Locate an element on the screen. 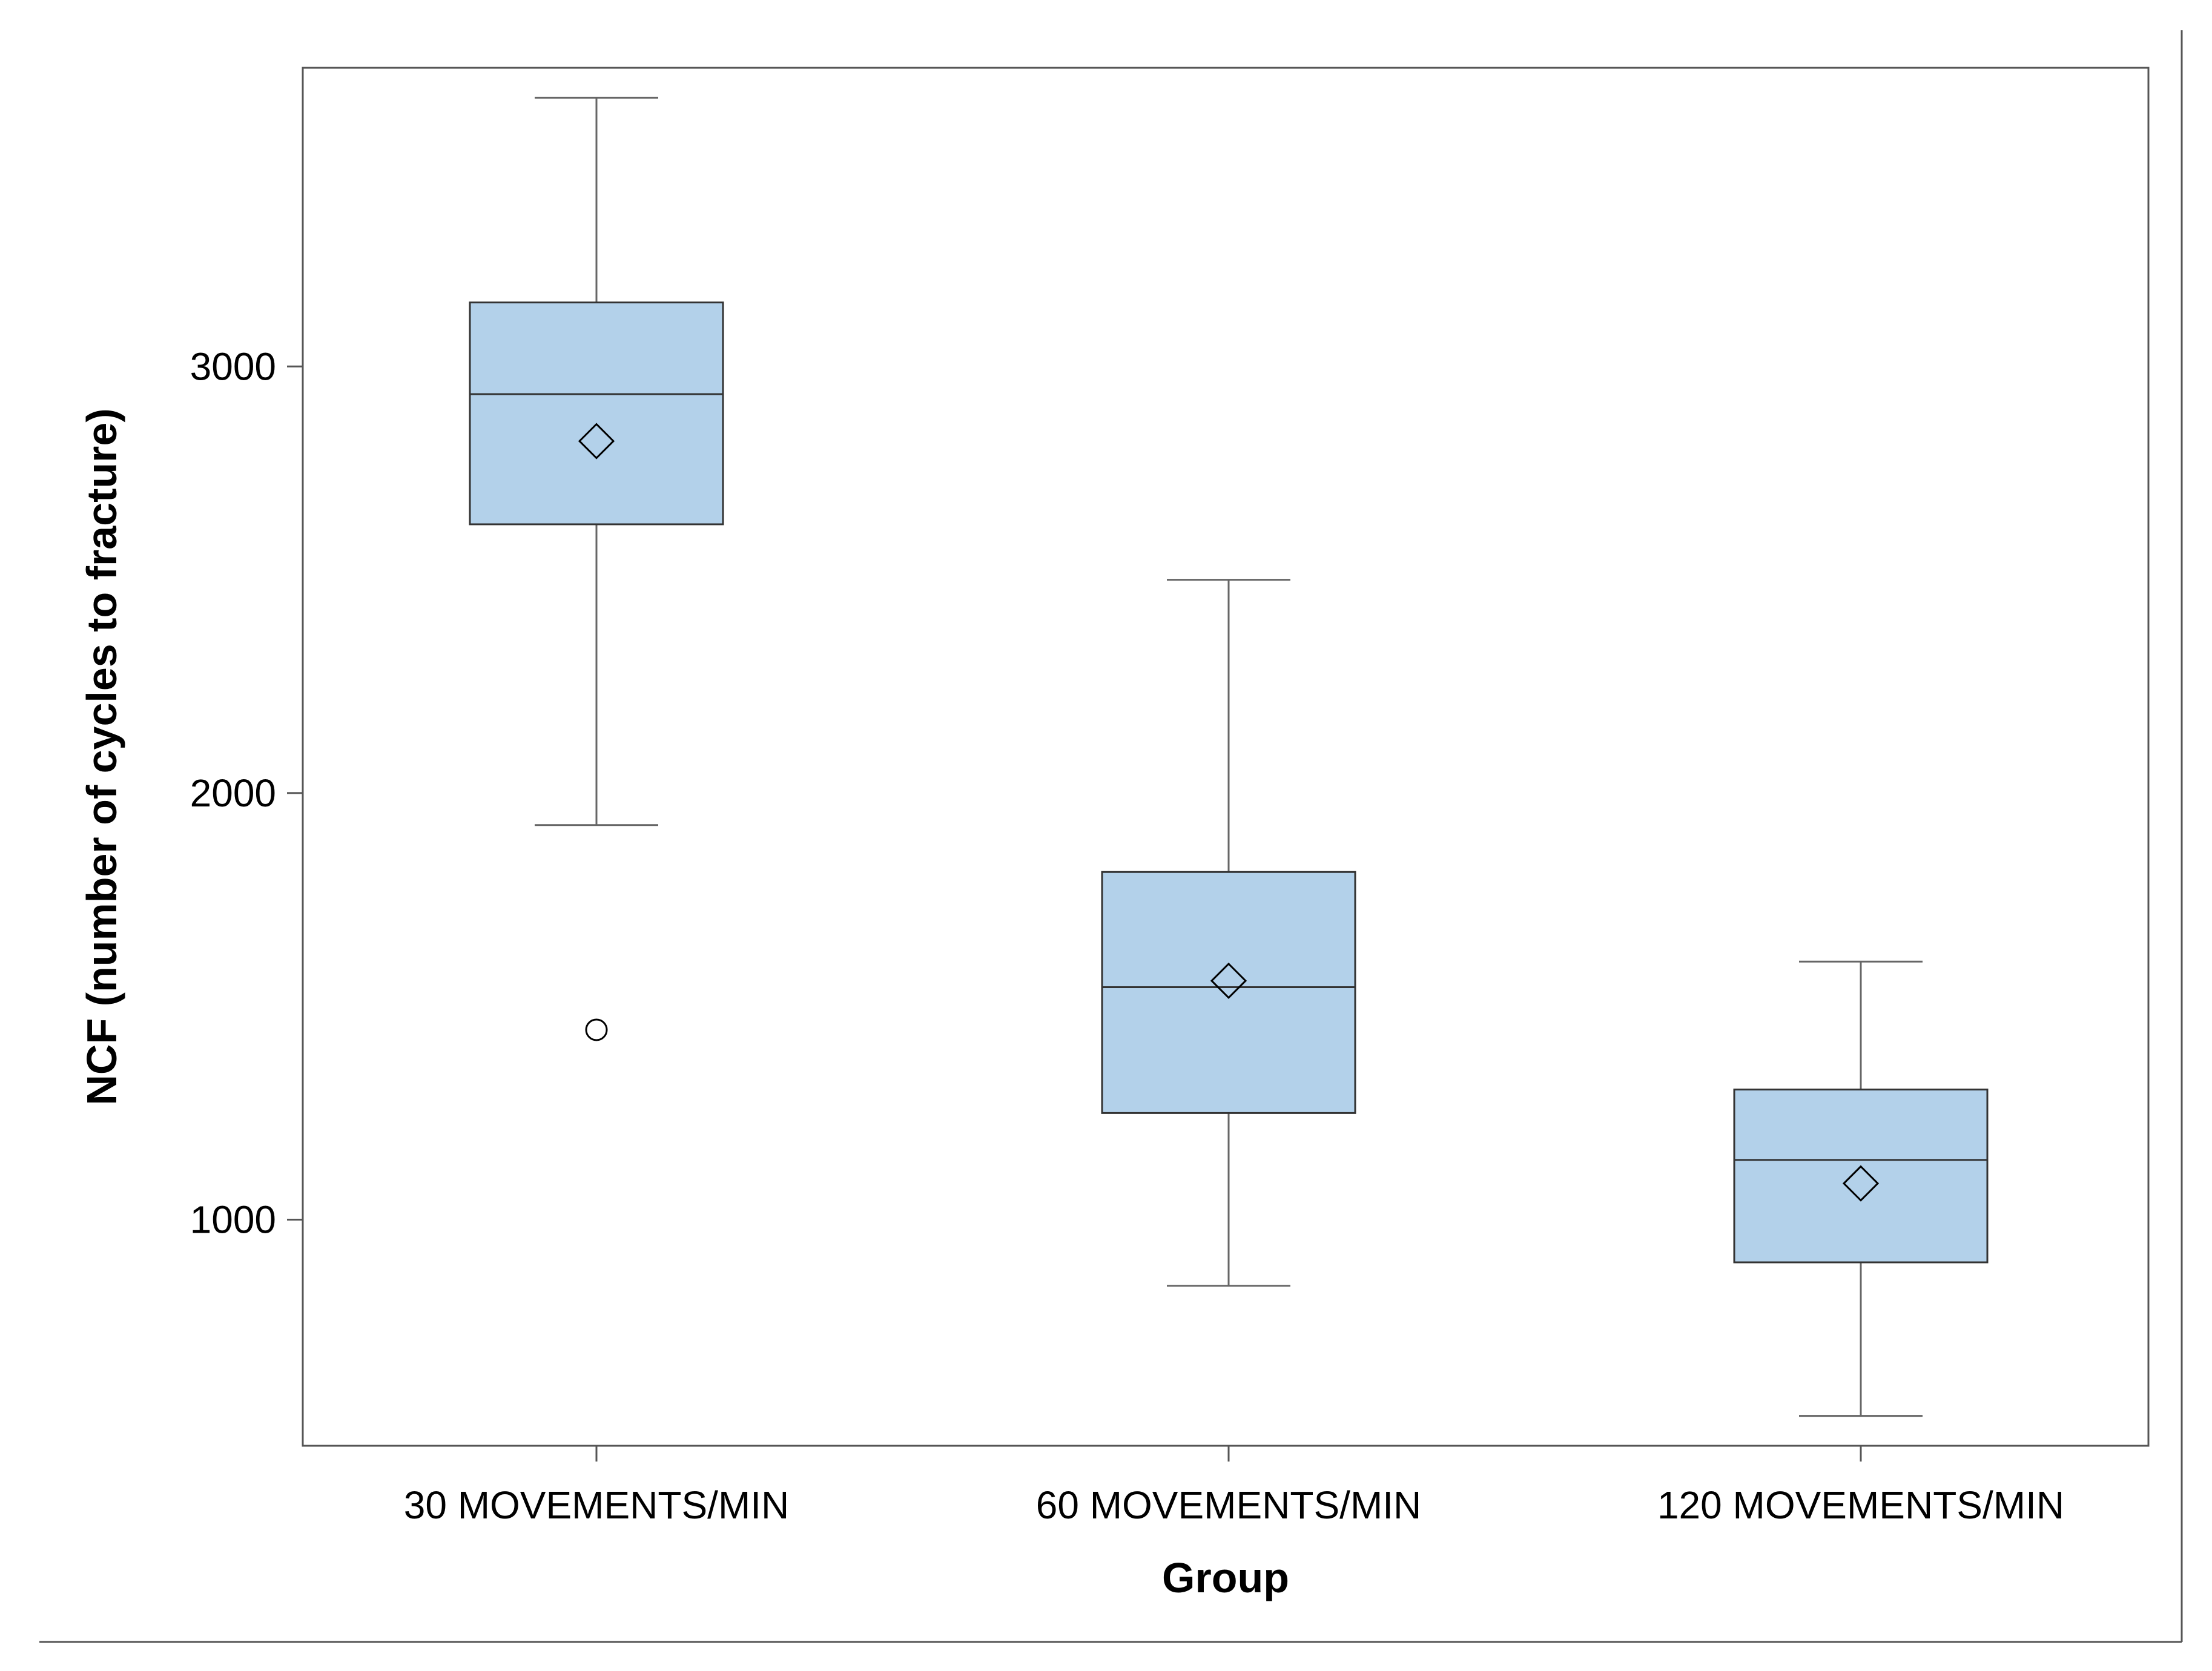  outlier-point is located at coordinates (596, 1029).